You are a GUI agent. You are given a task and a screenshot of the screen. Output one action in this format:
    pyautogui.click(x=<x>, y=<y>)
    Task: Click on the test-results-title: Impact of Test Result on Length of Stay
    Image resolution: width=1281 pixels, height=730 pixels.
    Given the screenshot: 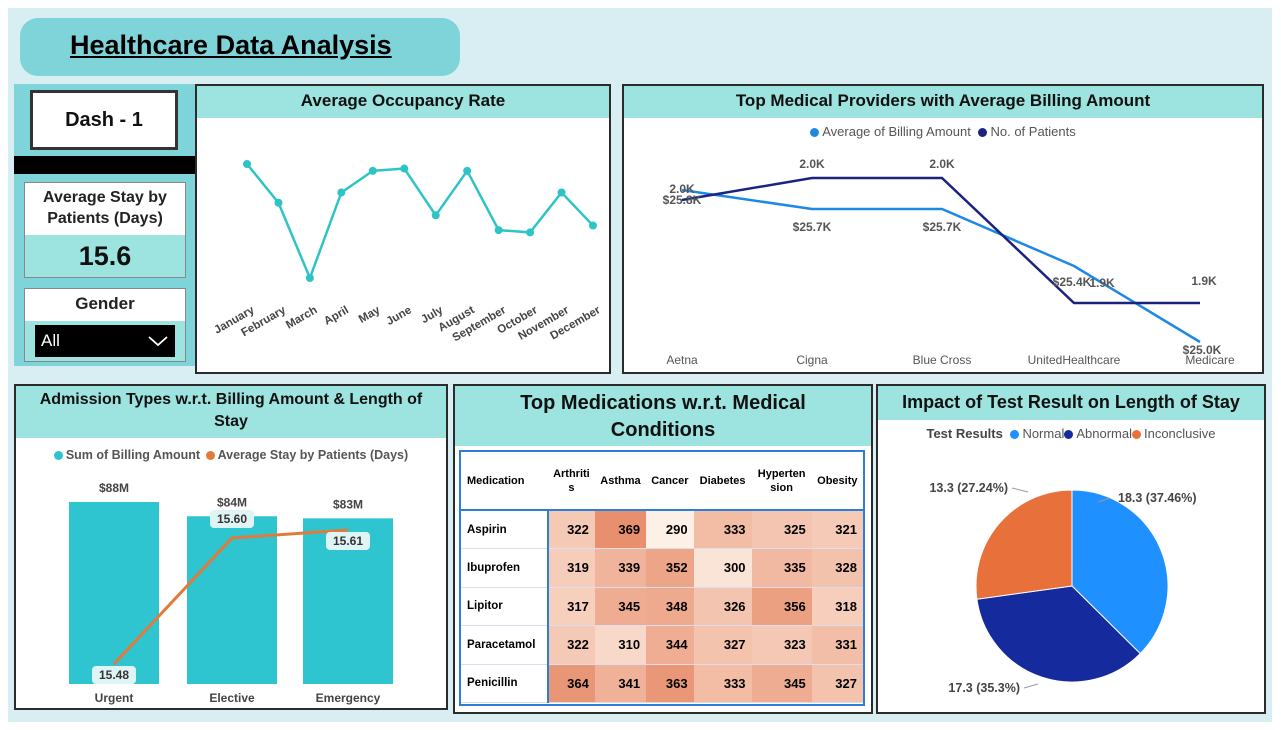 What is the action you would take?
    pyautogui.click(x=1071, y=403)
    